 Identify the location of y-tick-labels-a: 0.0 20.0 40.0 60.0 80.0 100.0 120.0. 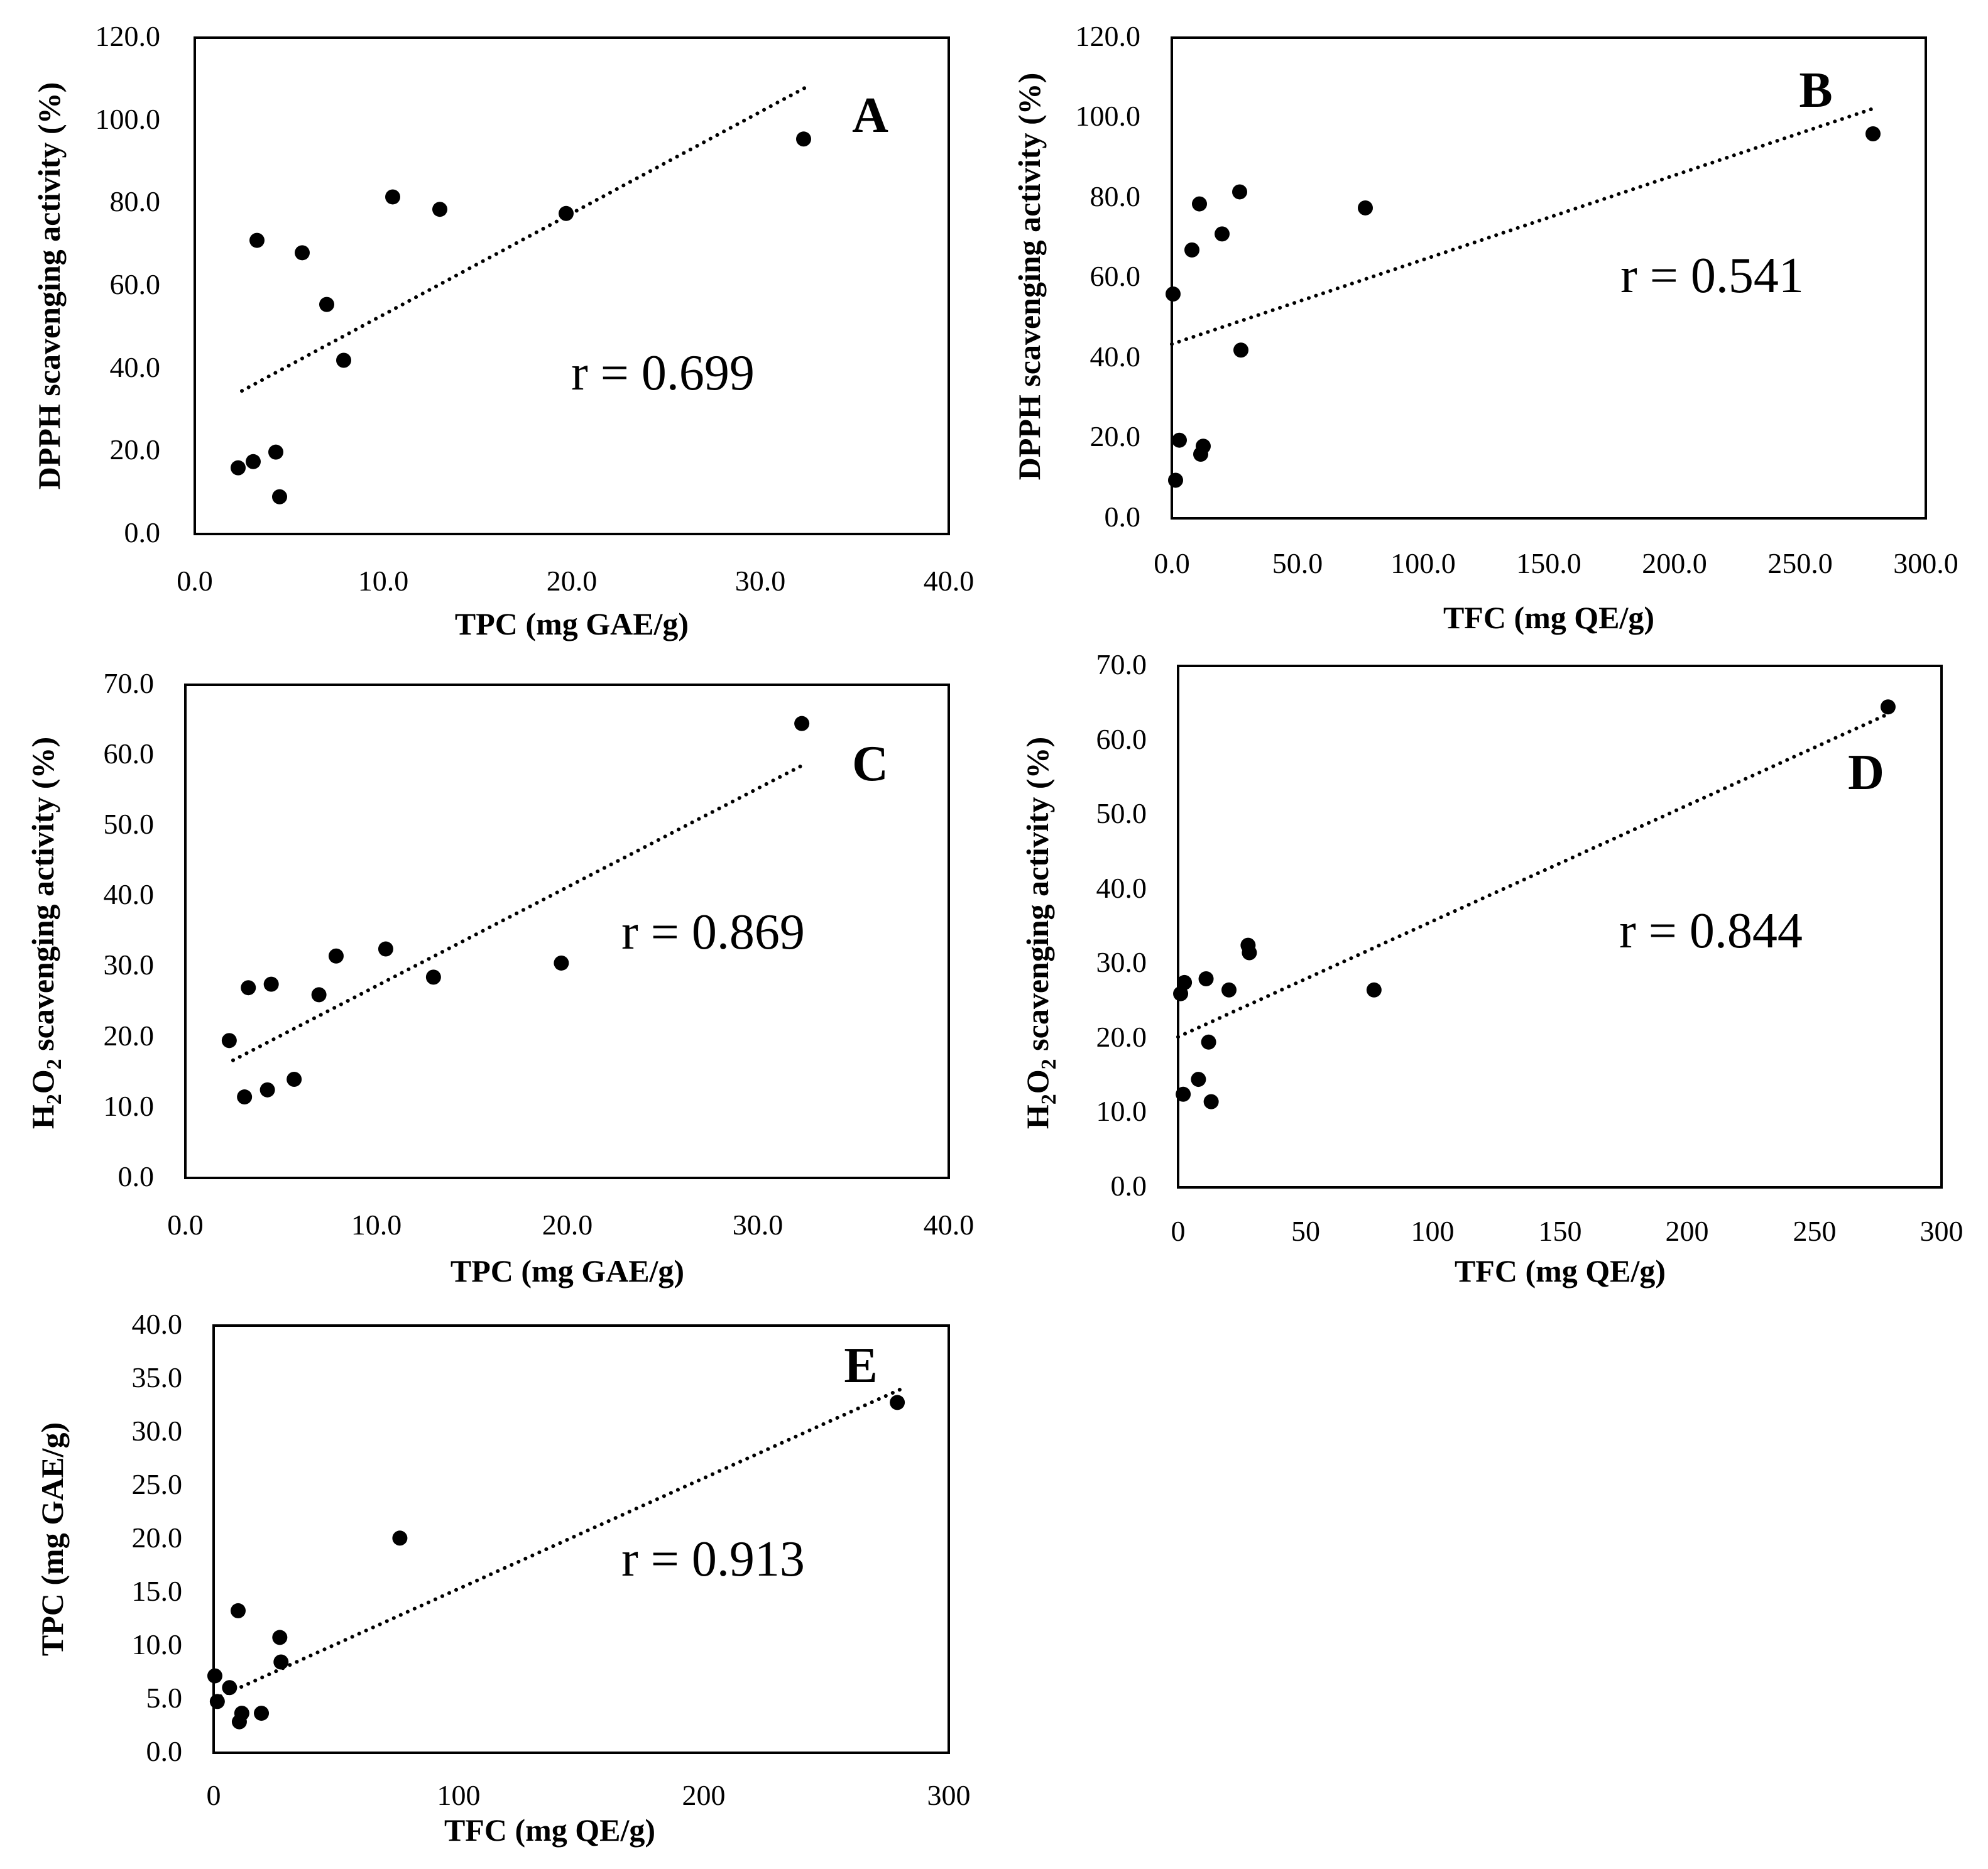
(128, 284).